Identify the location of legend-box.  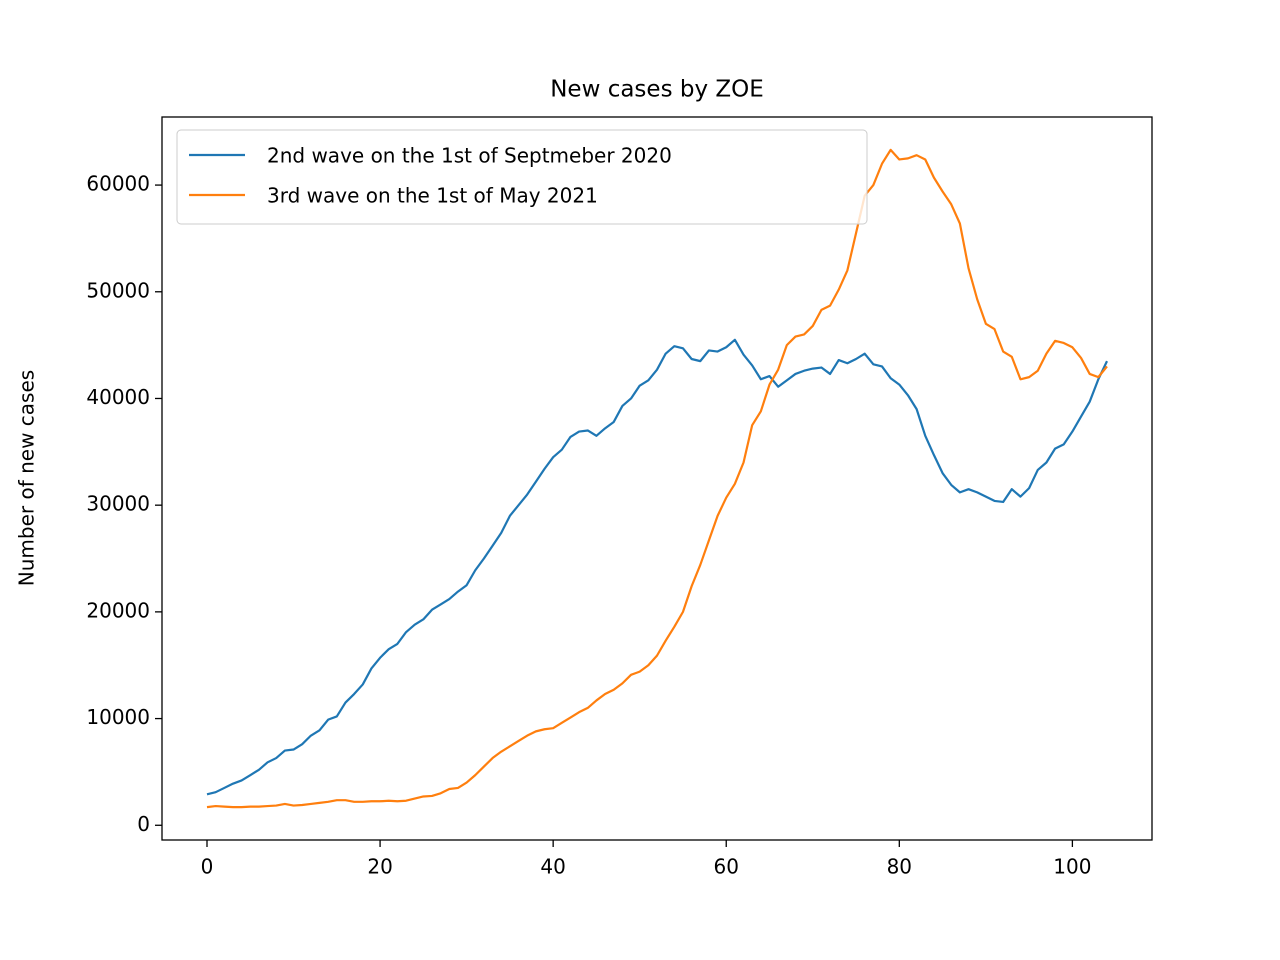
(522, 177).